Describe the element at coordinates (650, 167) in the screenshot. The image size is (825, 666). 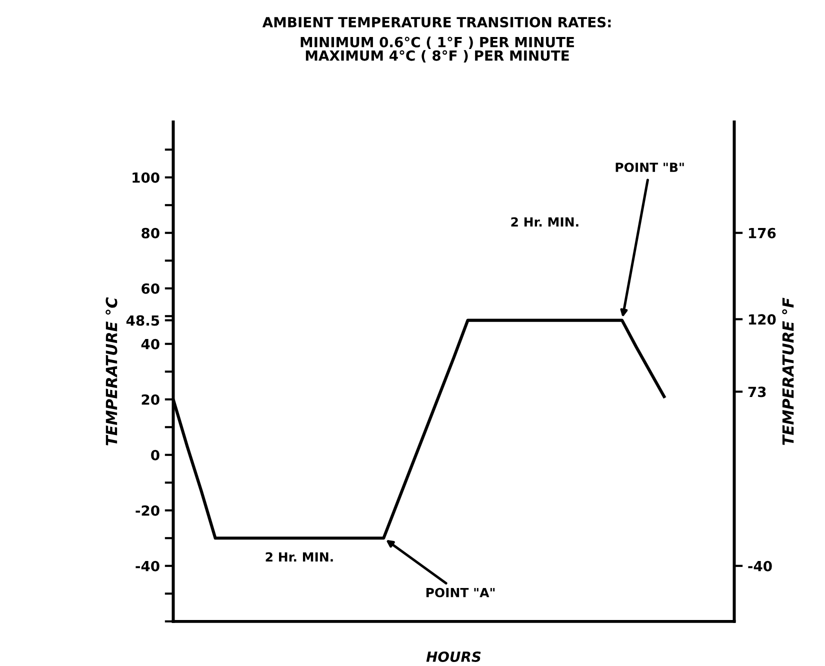
I see `annotation: POINT "B"` at that location.